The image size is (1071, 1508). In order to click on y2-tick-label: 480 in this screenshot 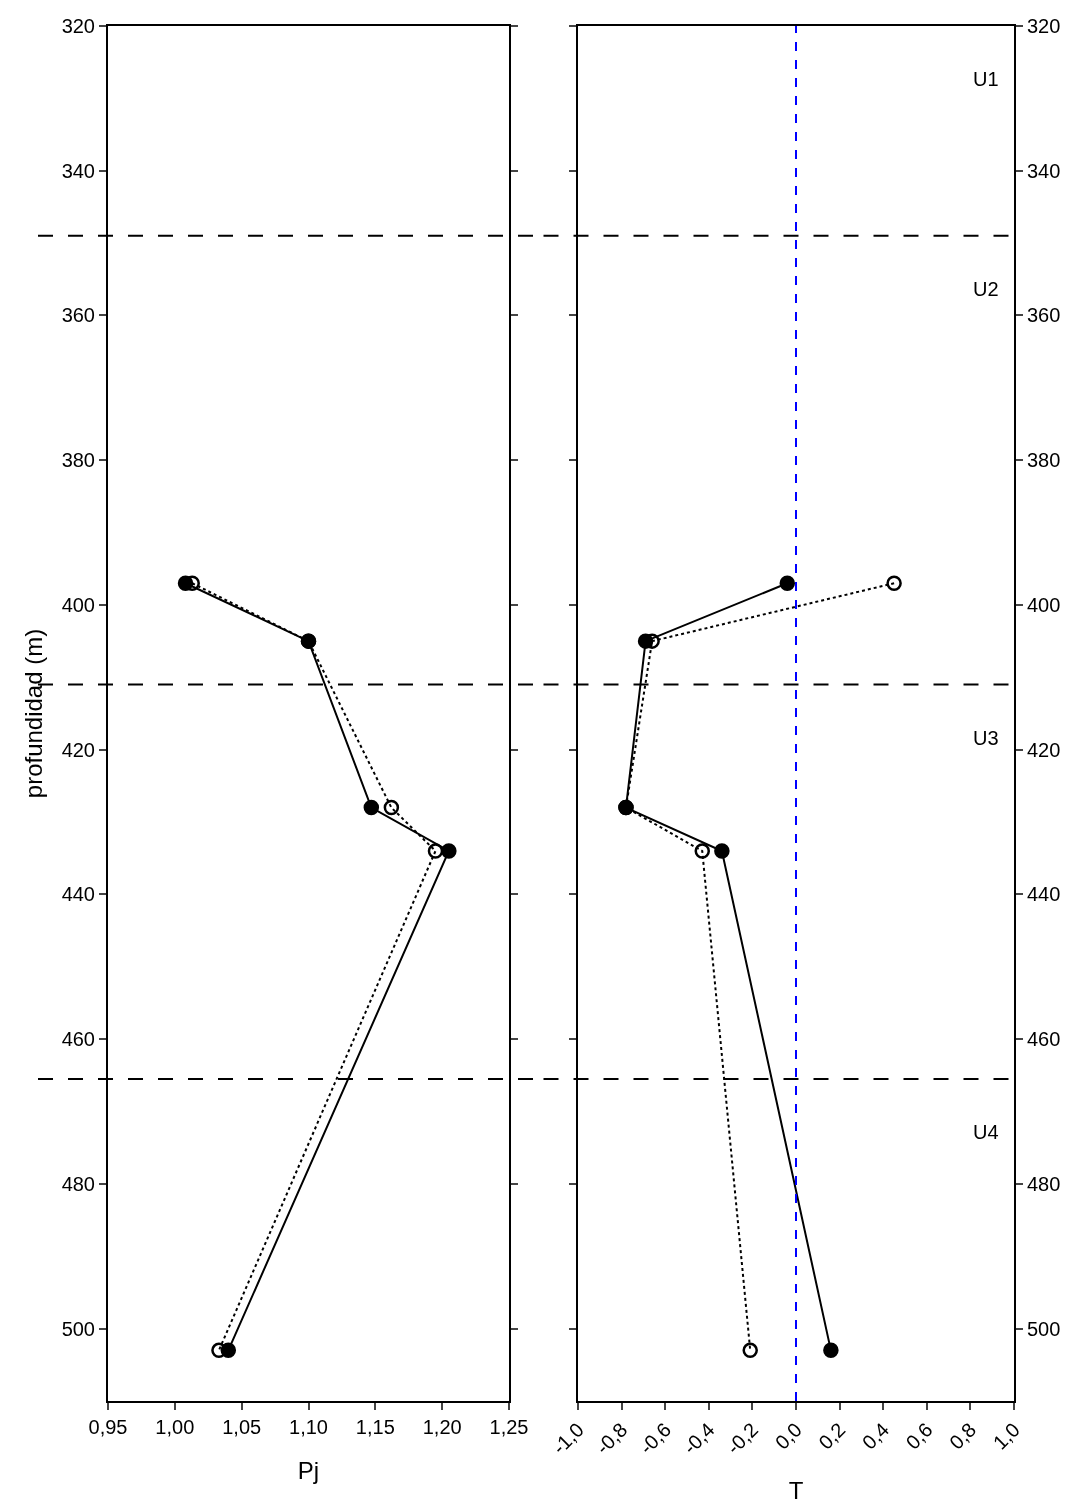, I will do `click(1044, 1183)`.